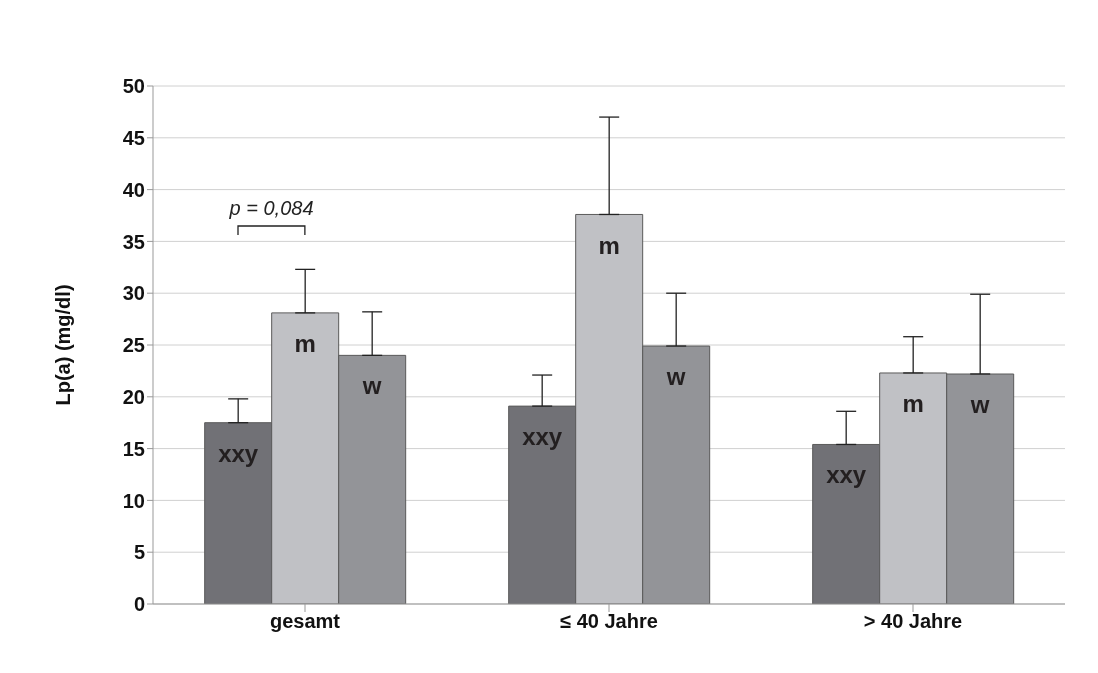  I want to click on y-tick-label: 30, so click(133, 293).